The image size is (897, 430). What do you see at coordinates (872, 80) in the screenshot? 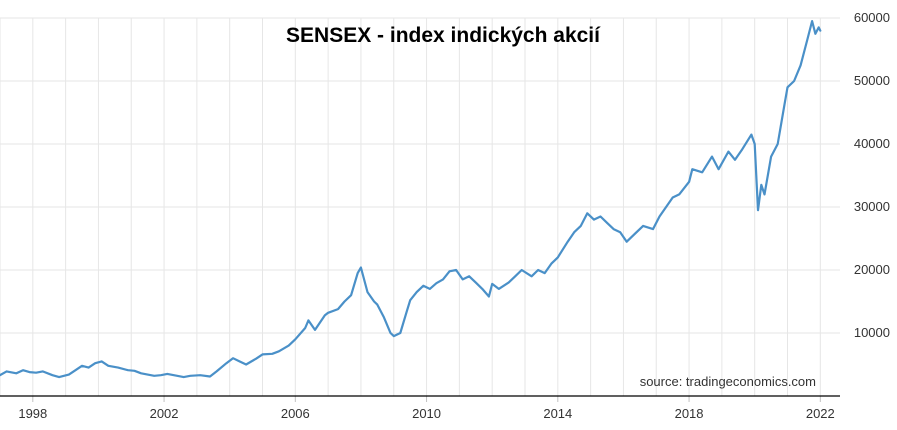
I see `y-tick-label: 50000` at bounding box center [872, 80].